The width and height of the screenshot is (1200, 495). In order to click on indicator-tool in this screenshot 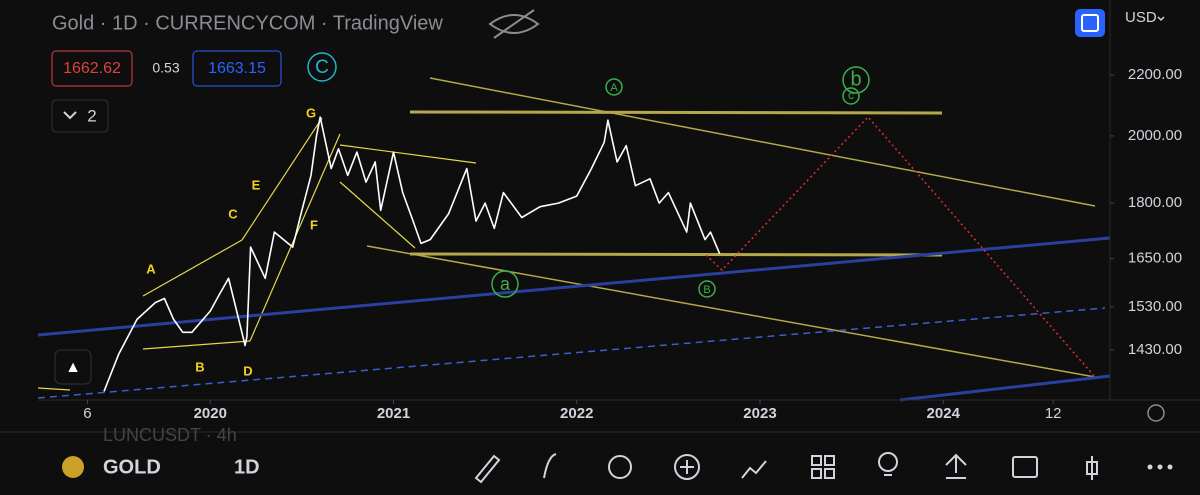, I will do `click(550, 466)`.